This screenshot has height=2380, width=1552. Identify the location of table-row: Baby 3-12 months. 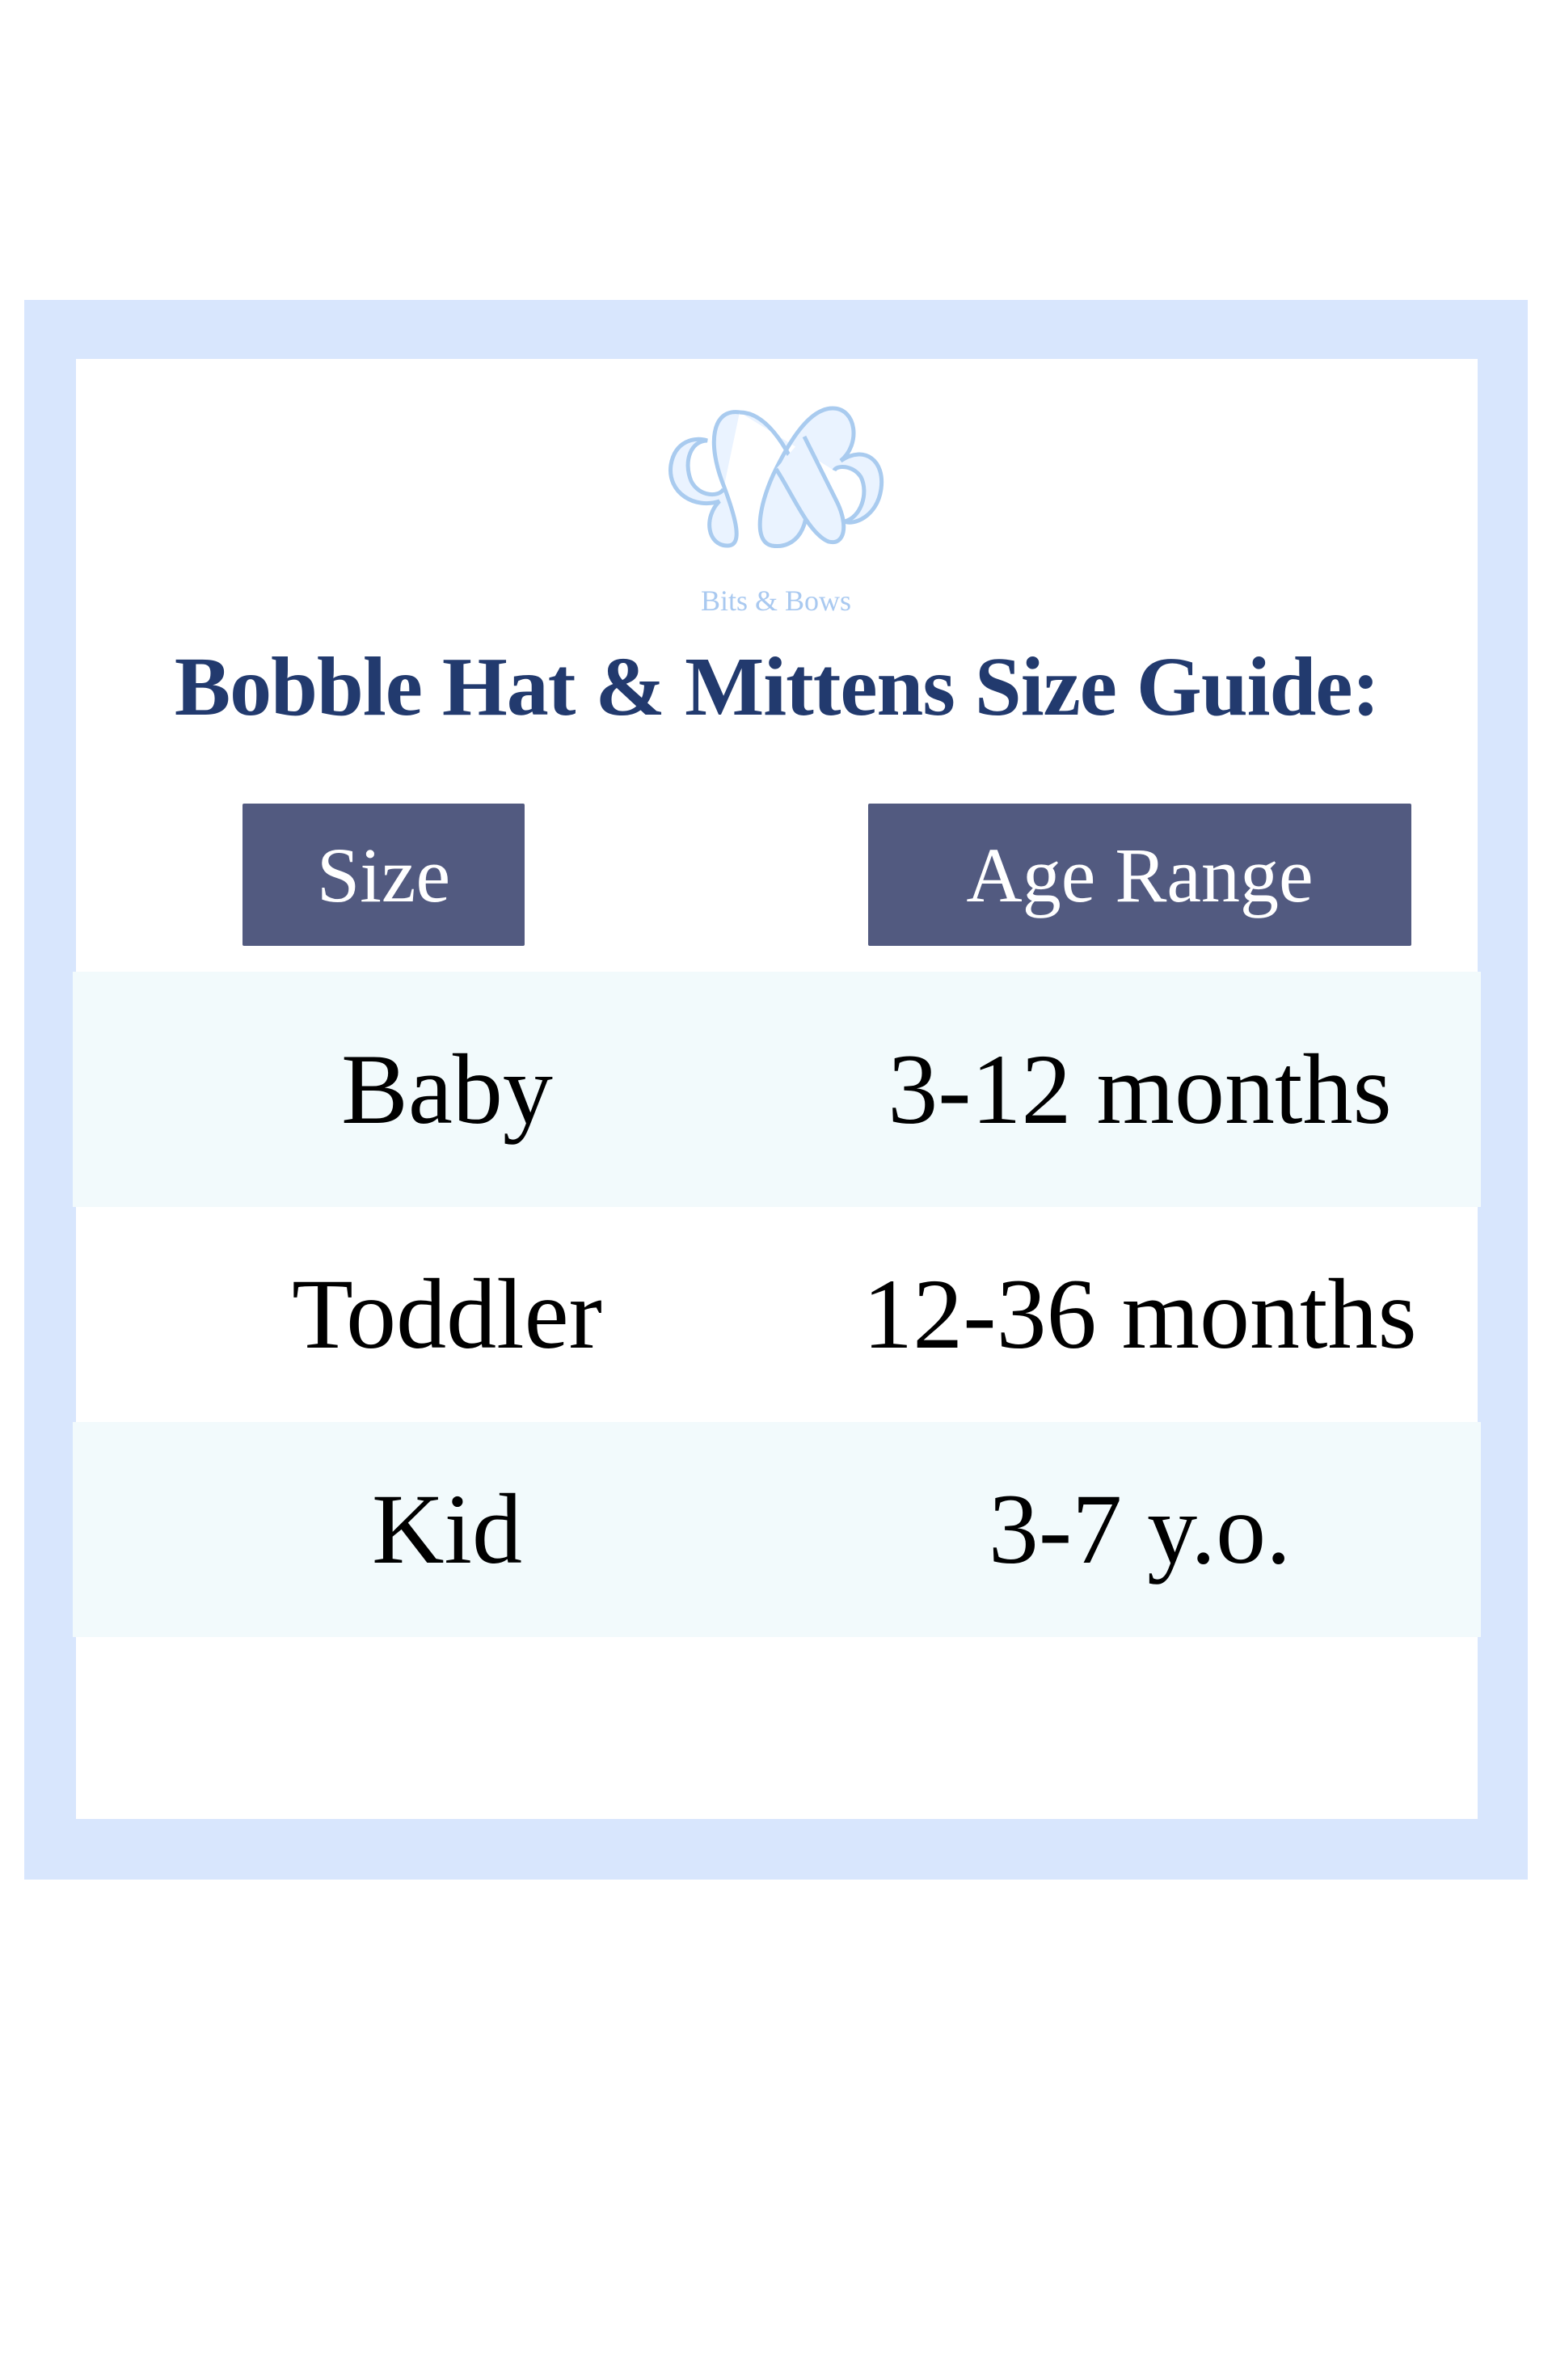
(777, 1090).